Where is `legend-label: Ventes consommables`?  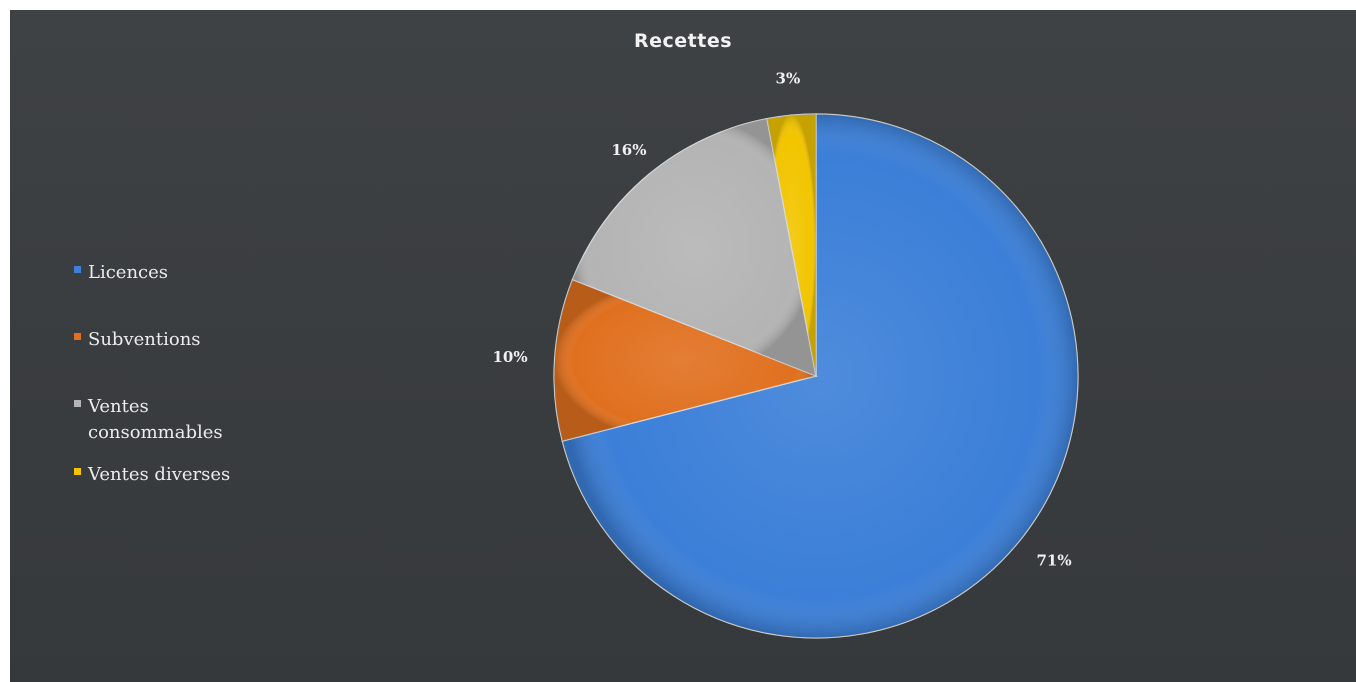 legend-label: Ventes consommables is located at coordinates (155, 419).